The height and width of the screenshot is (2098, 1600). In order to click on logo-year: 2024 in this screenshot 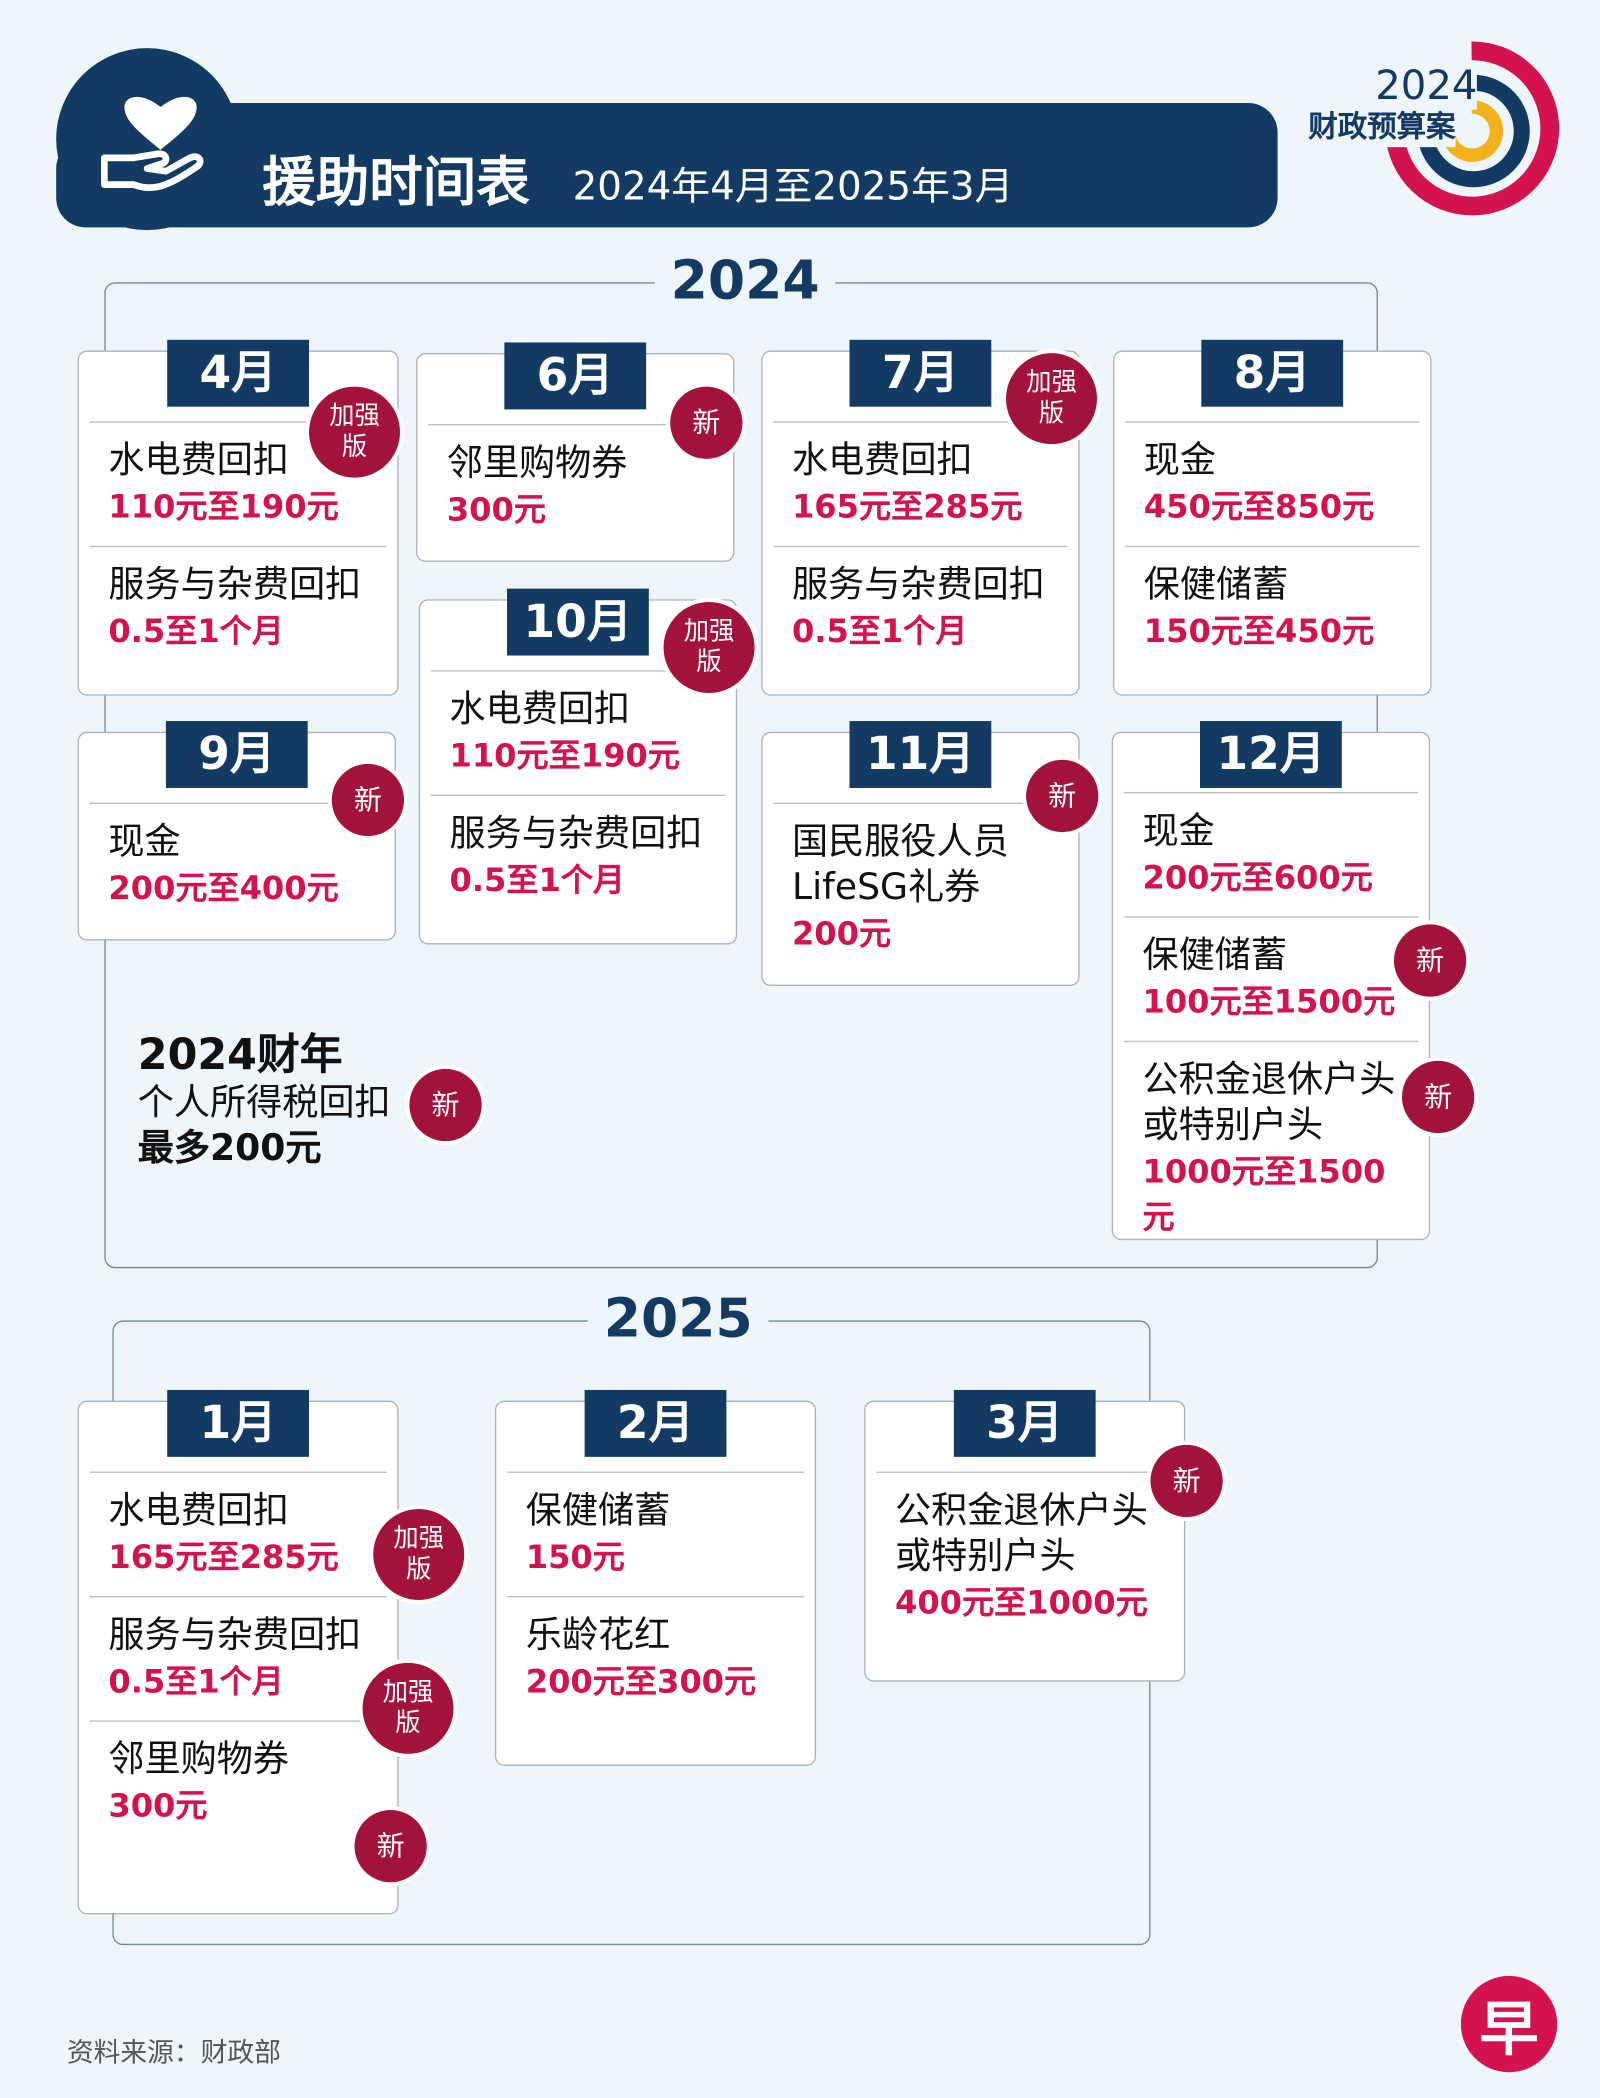, I will do `click(1426, 86)`.